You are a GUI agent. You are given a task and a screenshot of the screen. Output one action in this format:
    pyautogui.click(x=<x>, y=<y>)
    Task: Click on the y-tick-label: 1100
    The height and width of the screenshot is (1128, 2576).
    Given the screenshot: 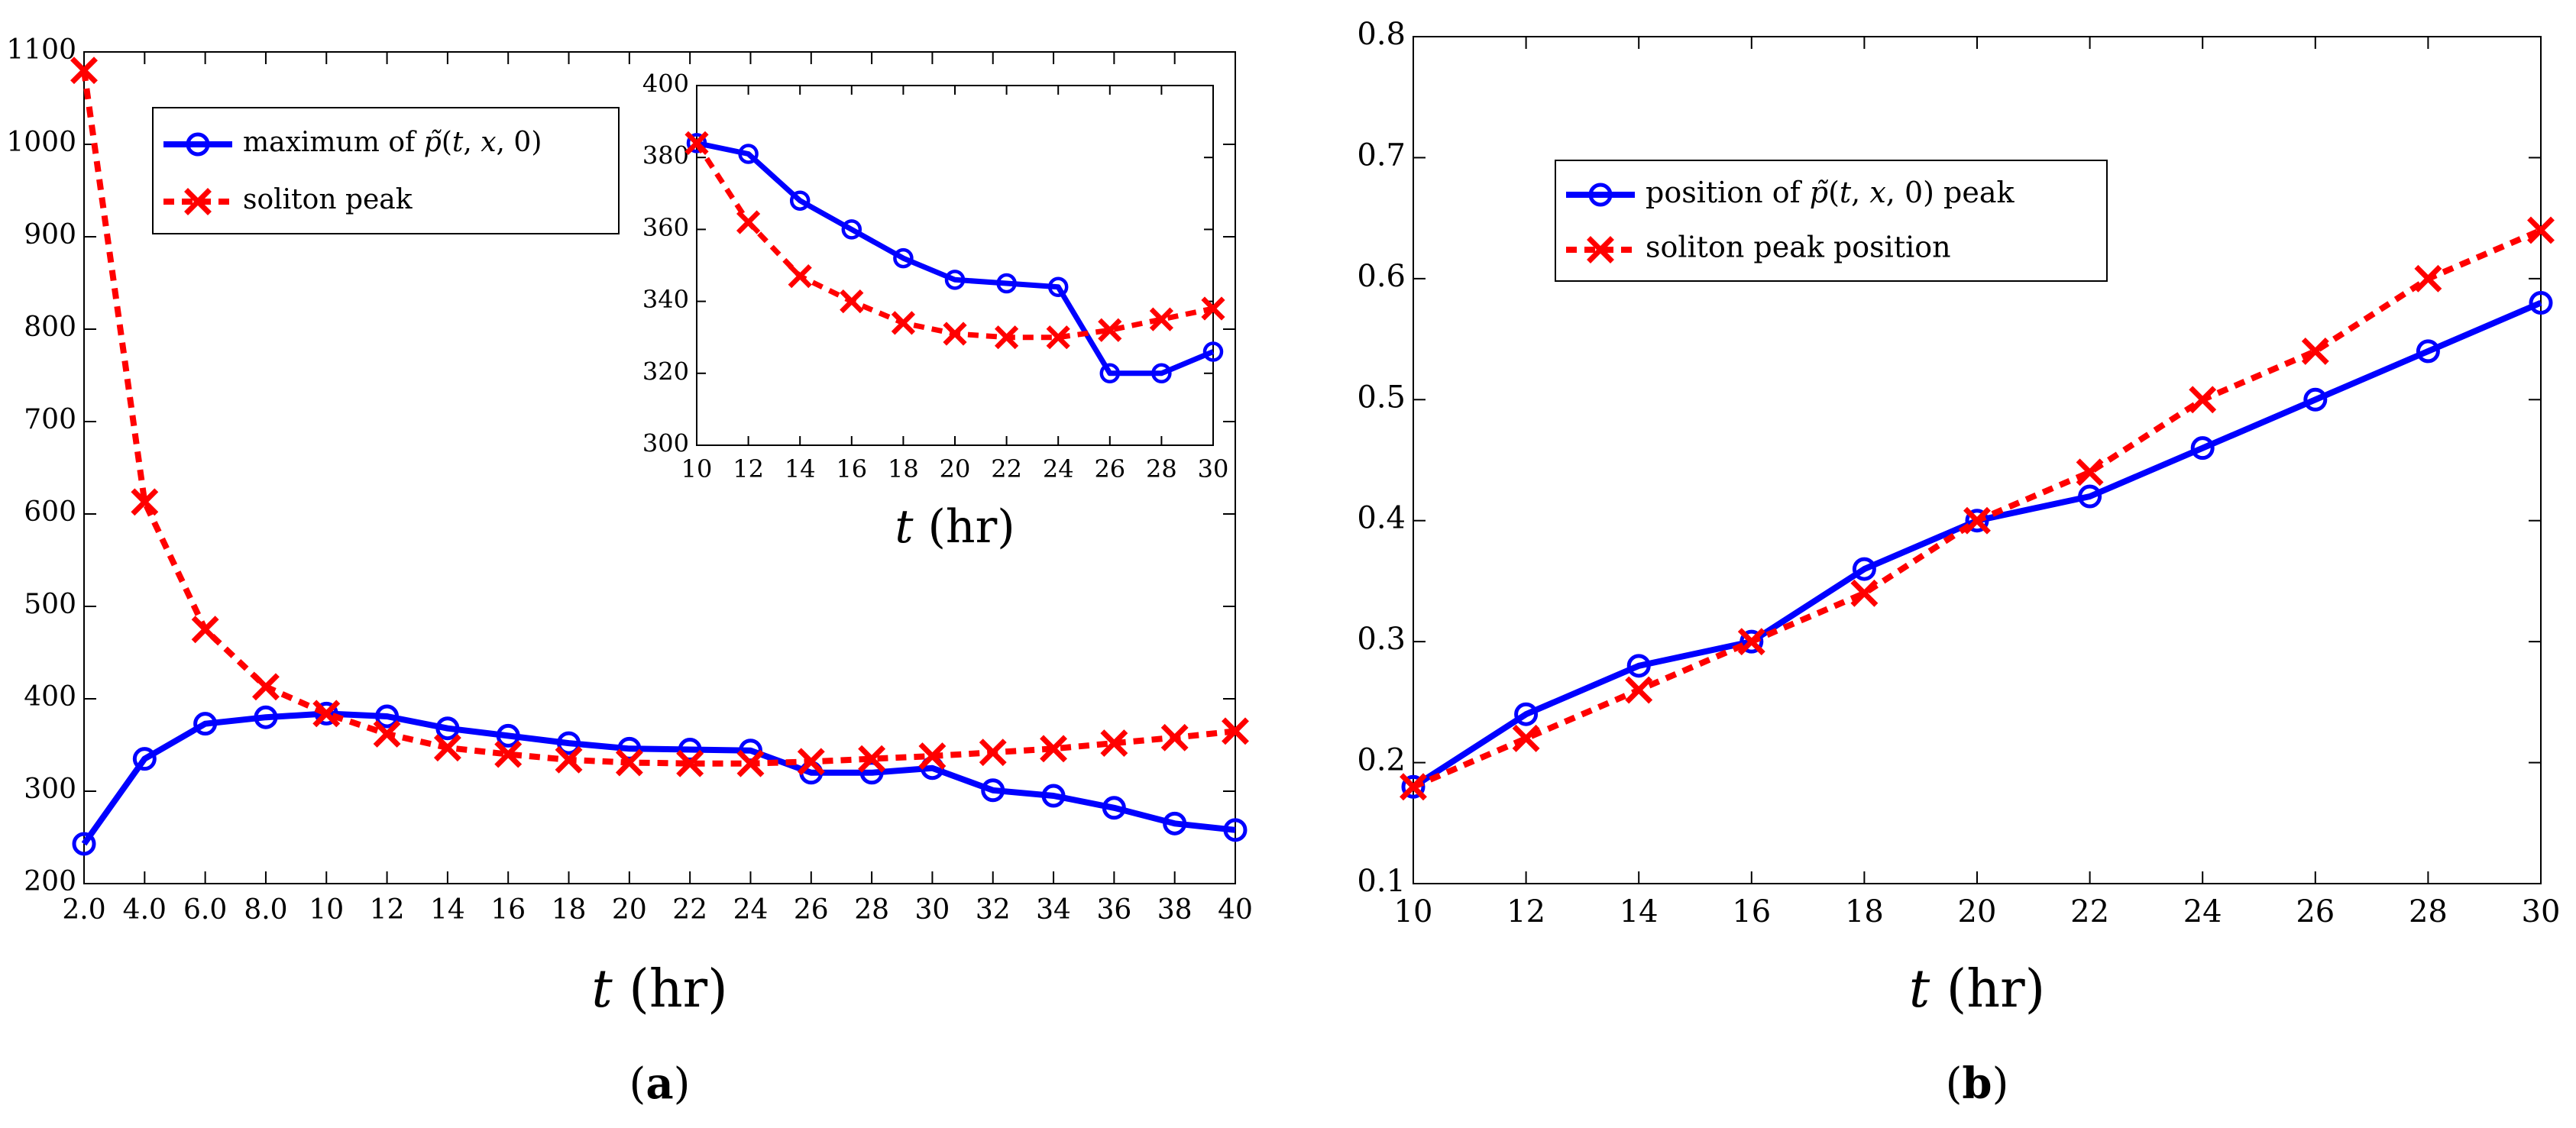 What is the action you would take?
    pyautogui.click(x=41, y=50)
    